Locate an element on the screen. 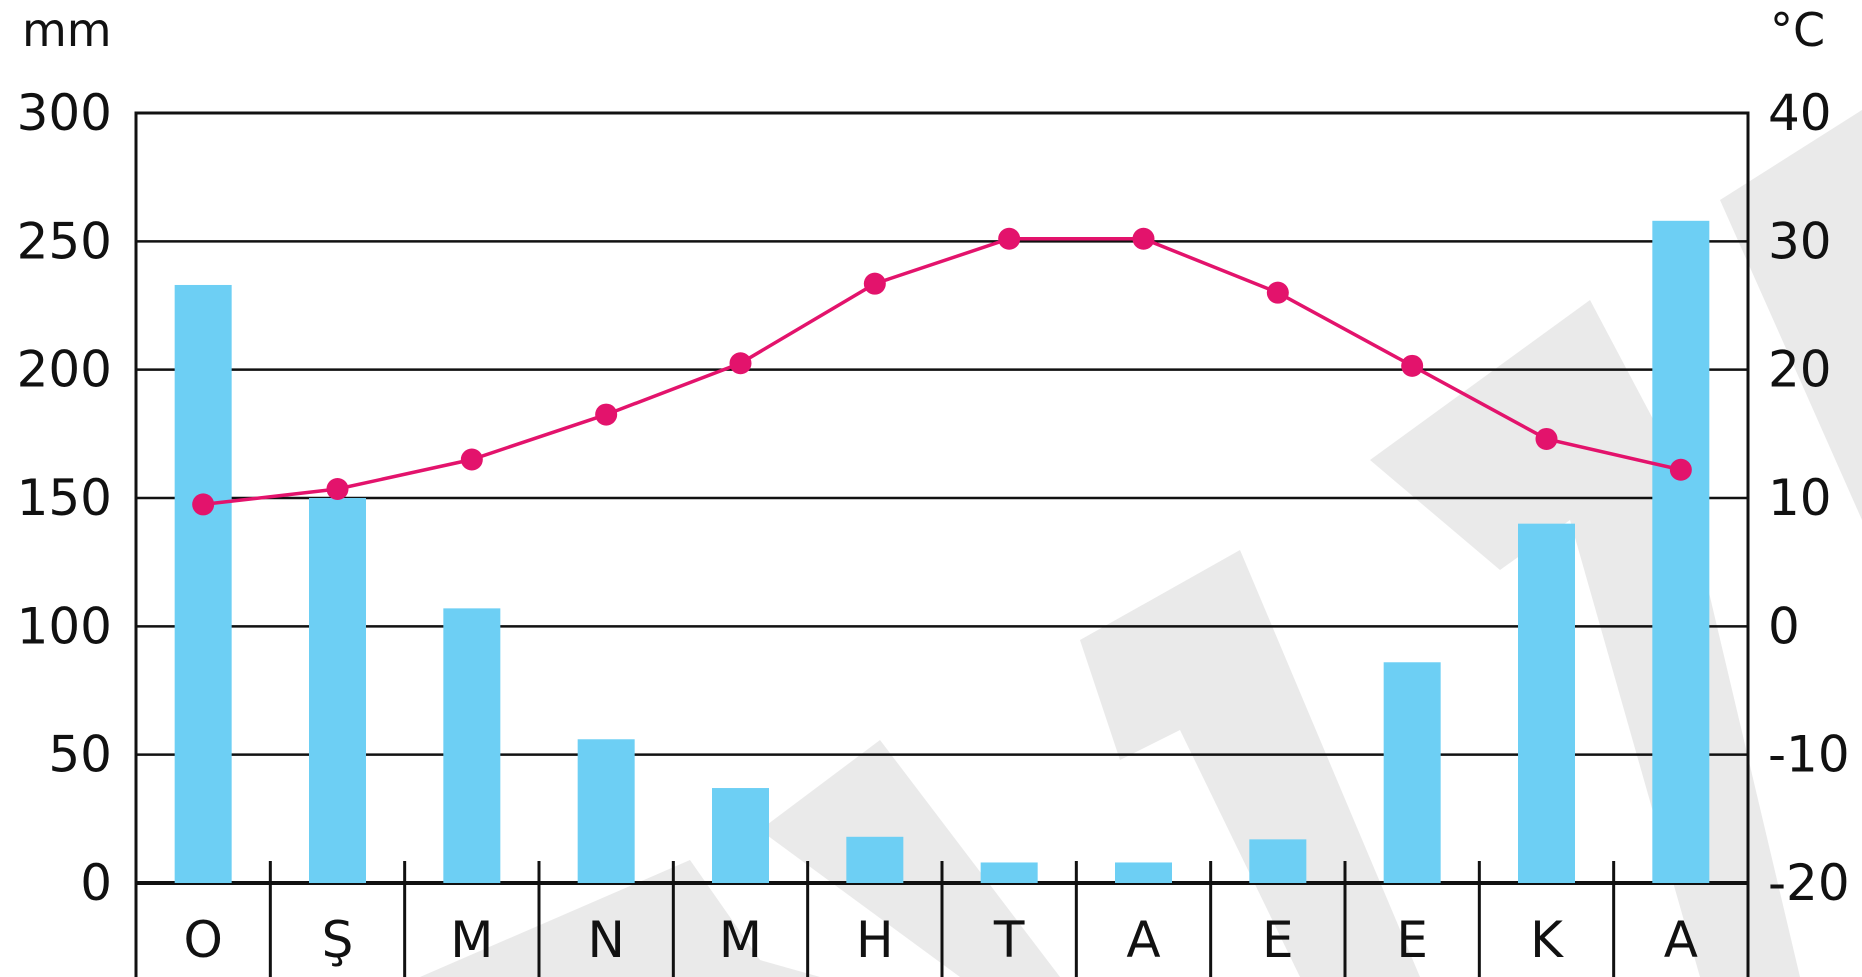 This screenshot has width=1862, height=977. right-tick-label: 0 is located at coordinates (1784, 626).